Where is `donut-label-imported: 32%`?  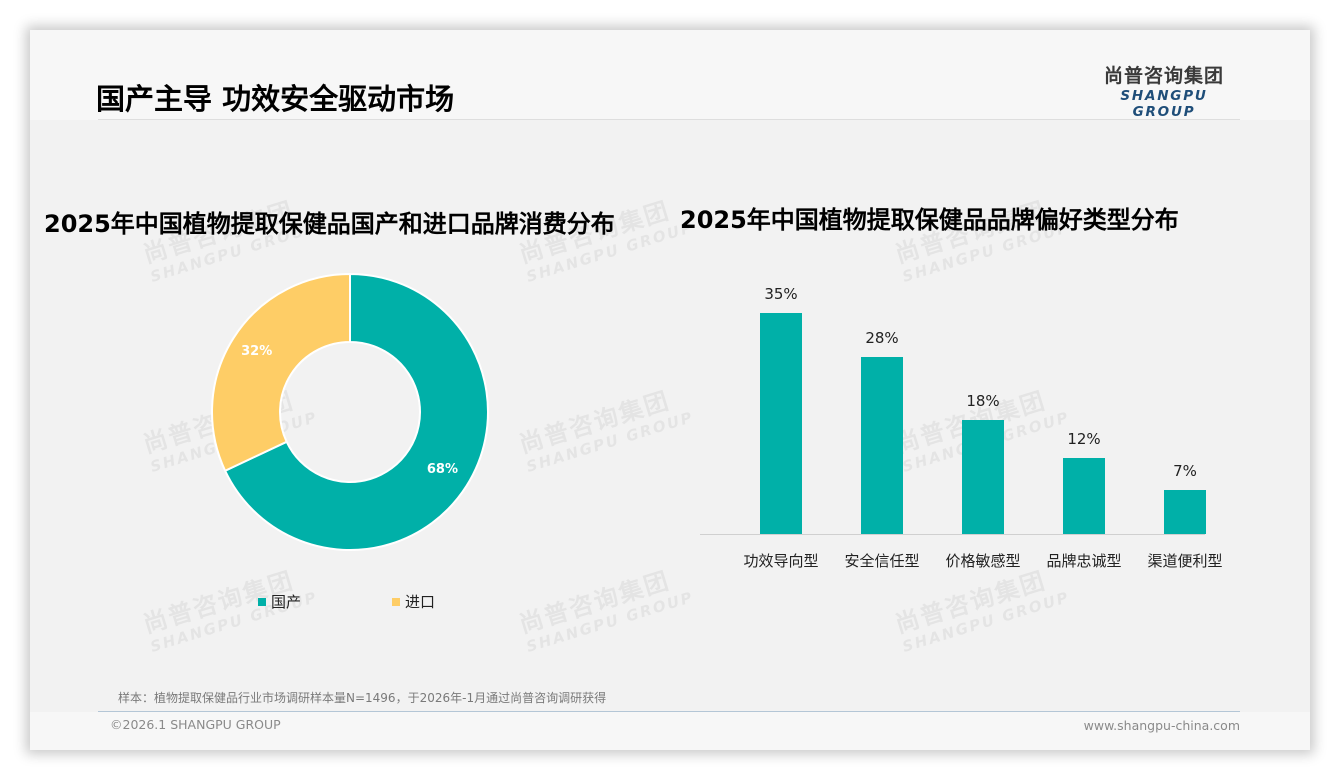
donut-label-imported: 32% is located at coordinates (257, 352).